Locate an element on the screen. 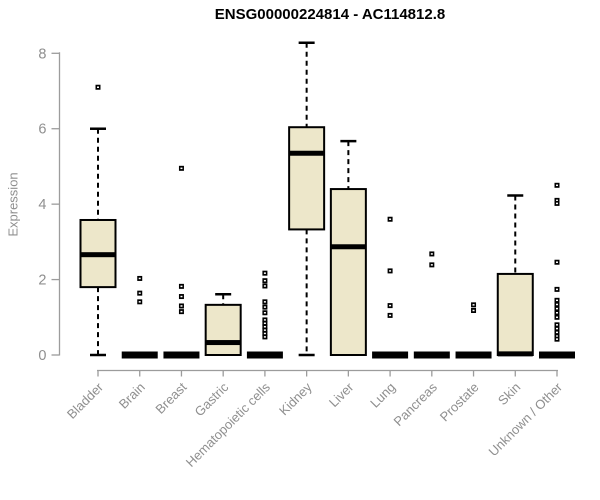 This screenshot has height=500, width=600. box-pancreas is located at coordinates (431, 305).